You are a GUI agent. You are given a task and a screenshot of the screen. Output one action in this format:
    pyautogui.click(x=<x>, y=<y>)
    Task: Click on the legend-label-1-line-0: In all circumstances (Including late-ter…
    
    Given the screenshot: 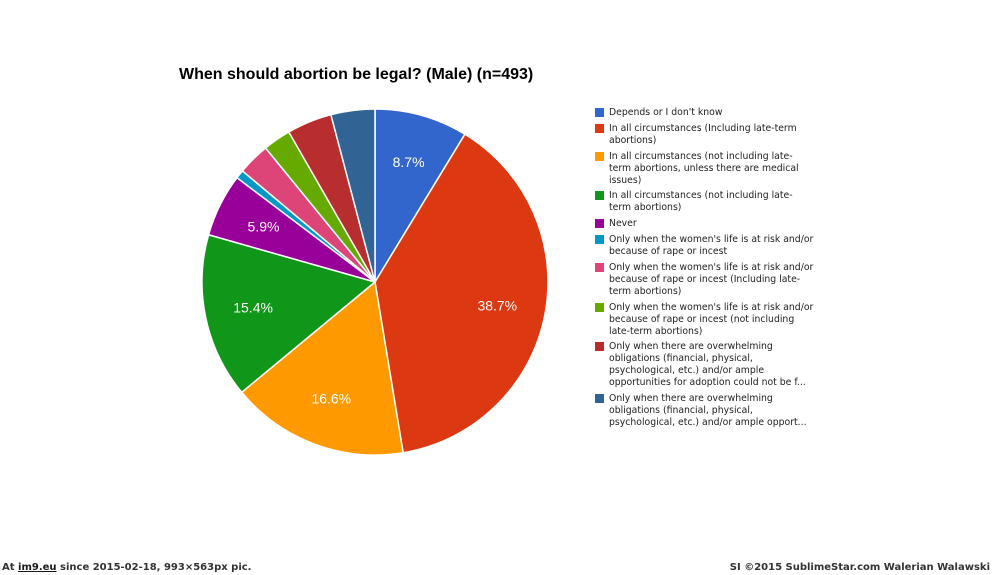 What is the action you would take?
    pyautogui.click(x=703, y=128)
    